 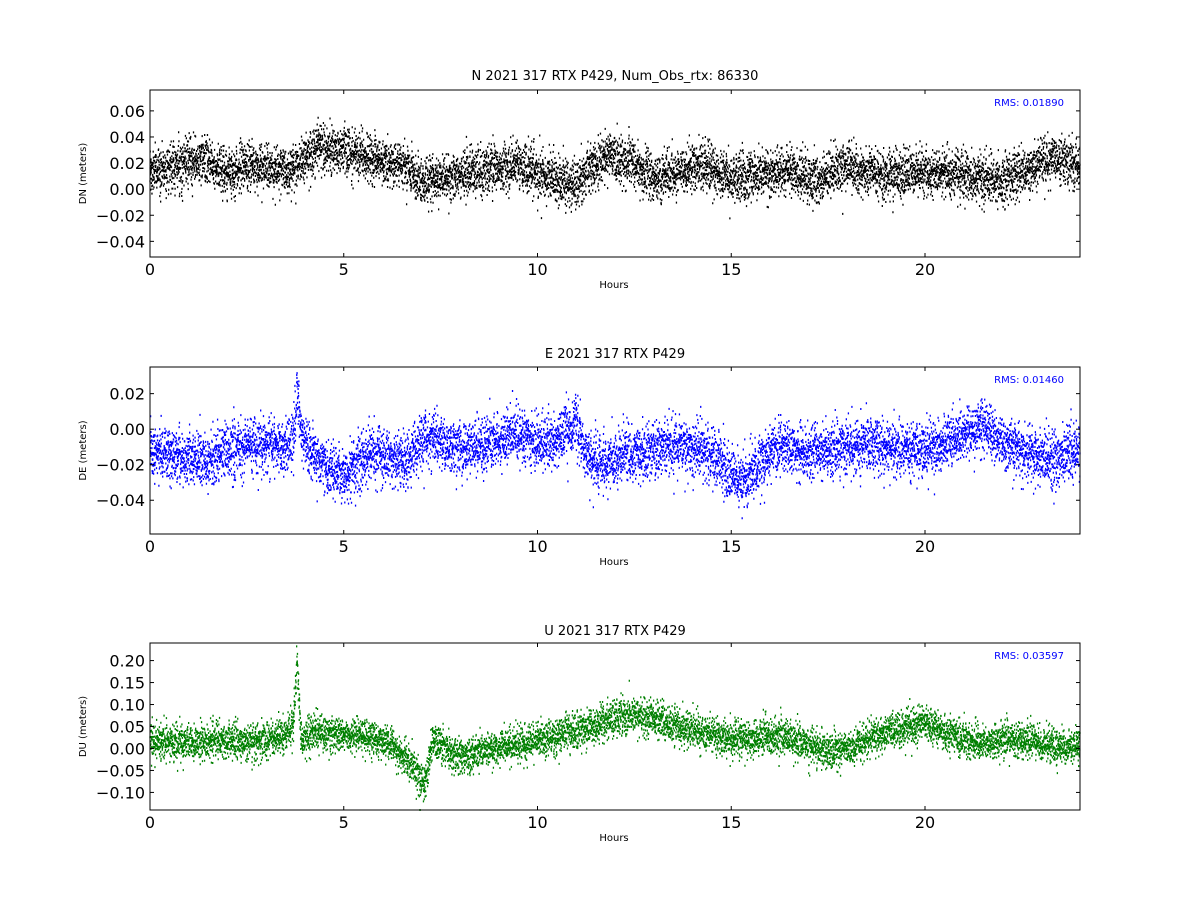 I want to click on north-x-tick-label: 5, so click(x=344, y=269).